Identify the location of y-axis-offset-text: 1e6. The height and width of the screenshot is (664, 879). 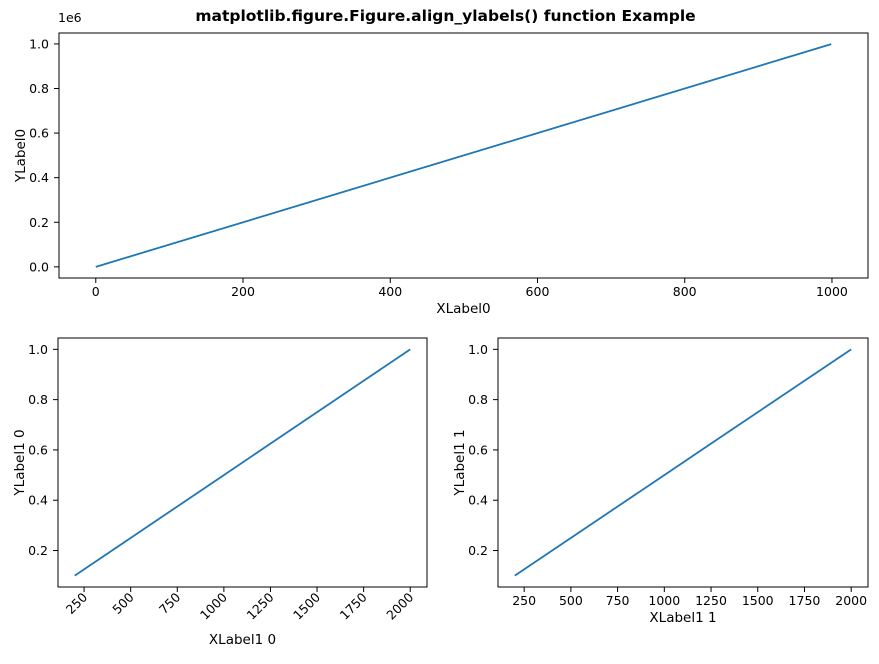
(70, 17).